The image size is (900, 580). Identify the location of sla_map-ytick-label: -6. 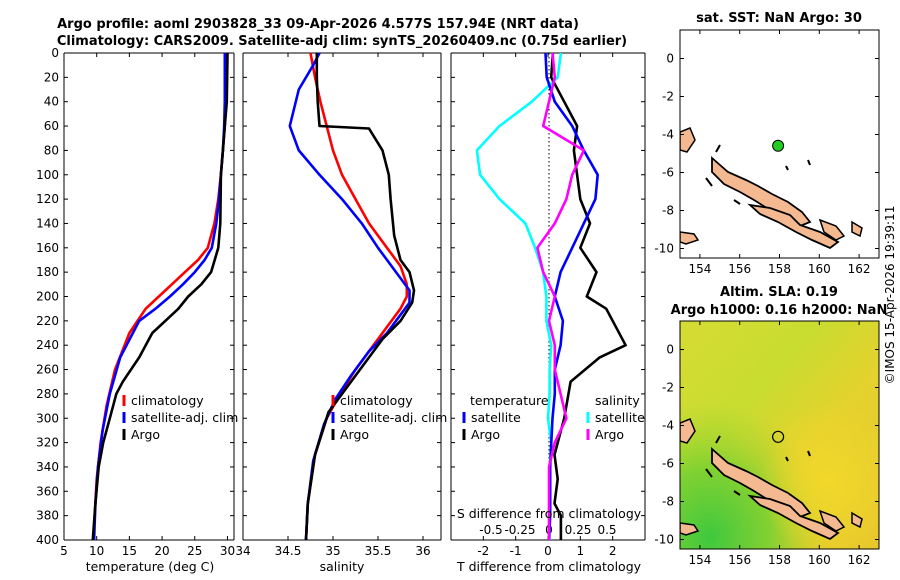
(668, 464).